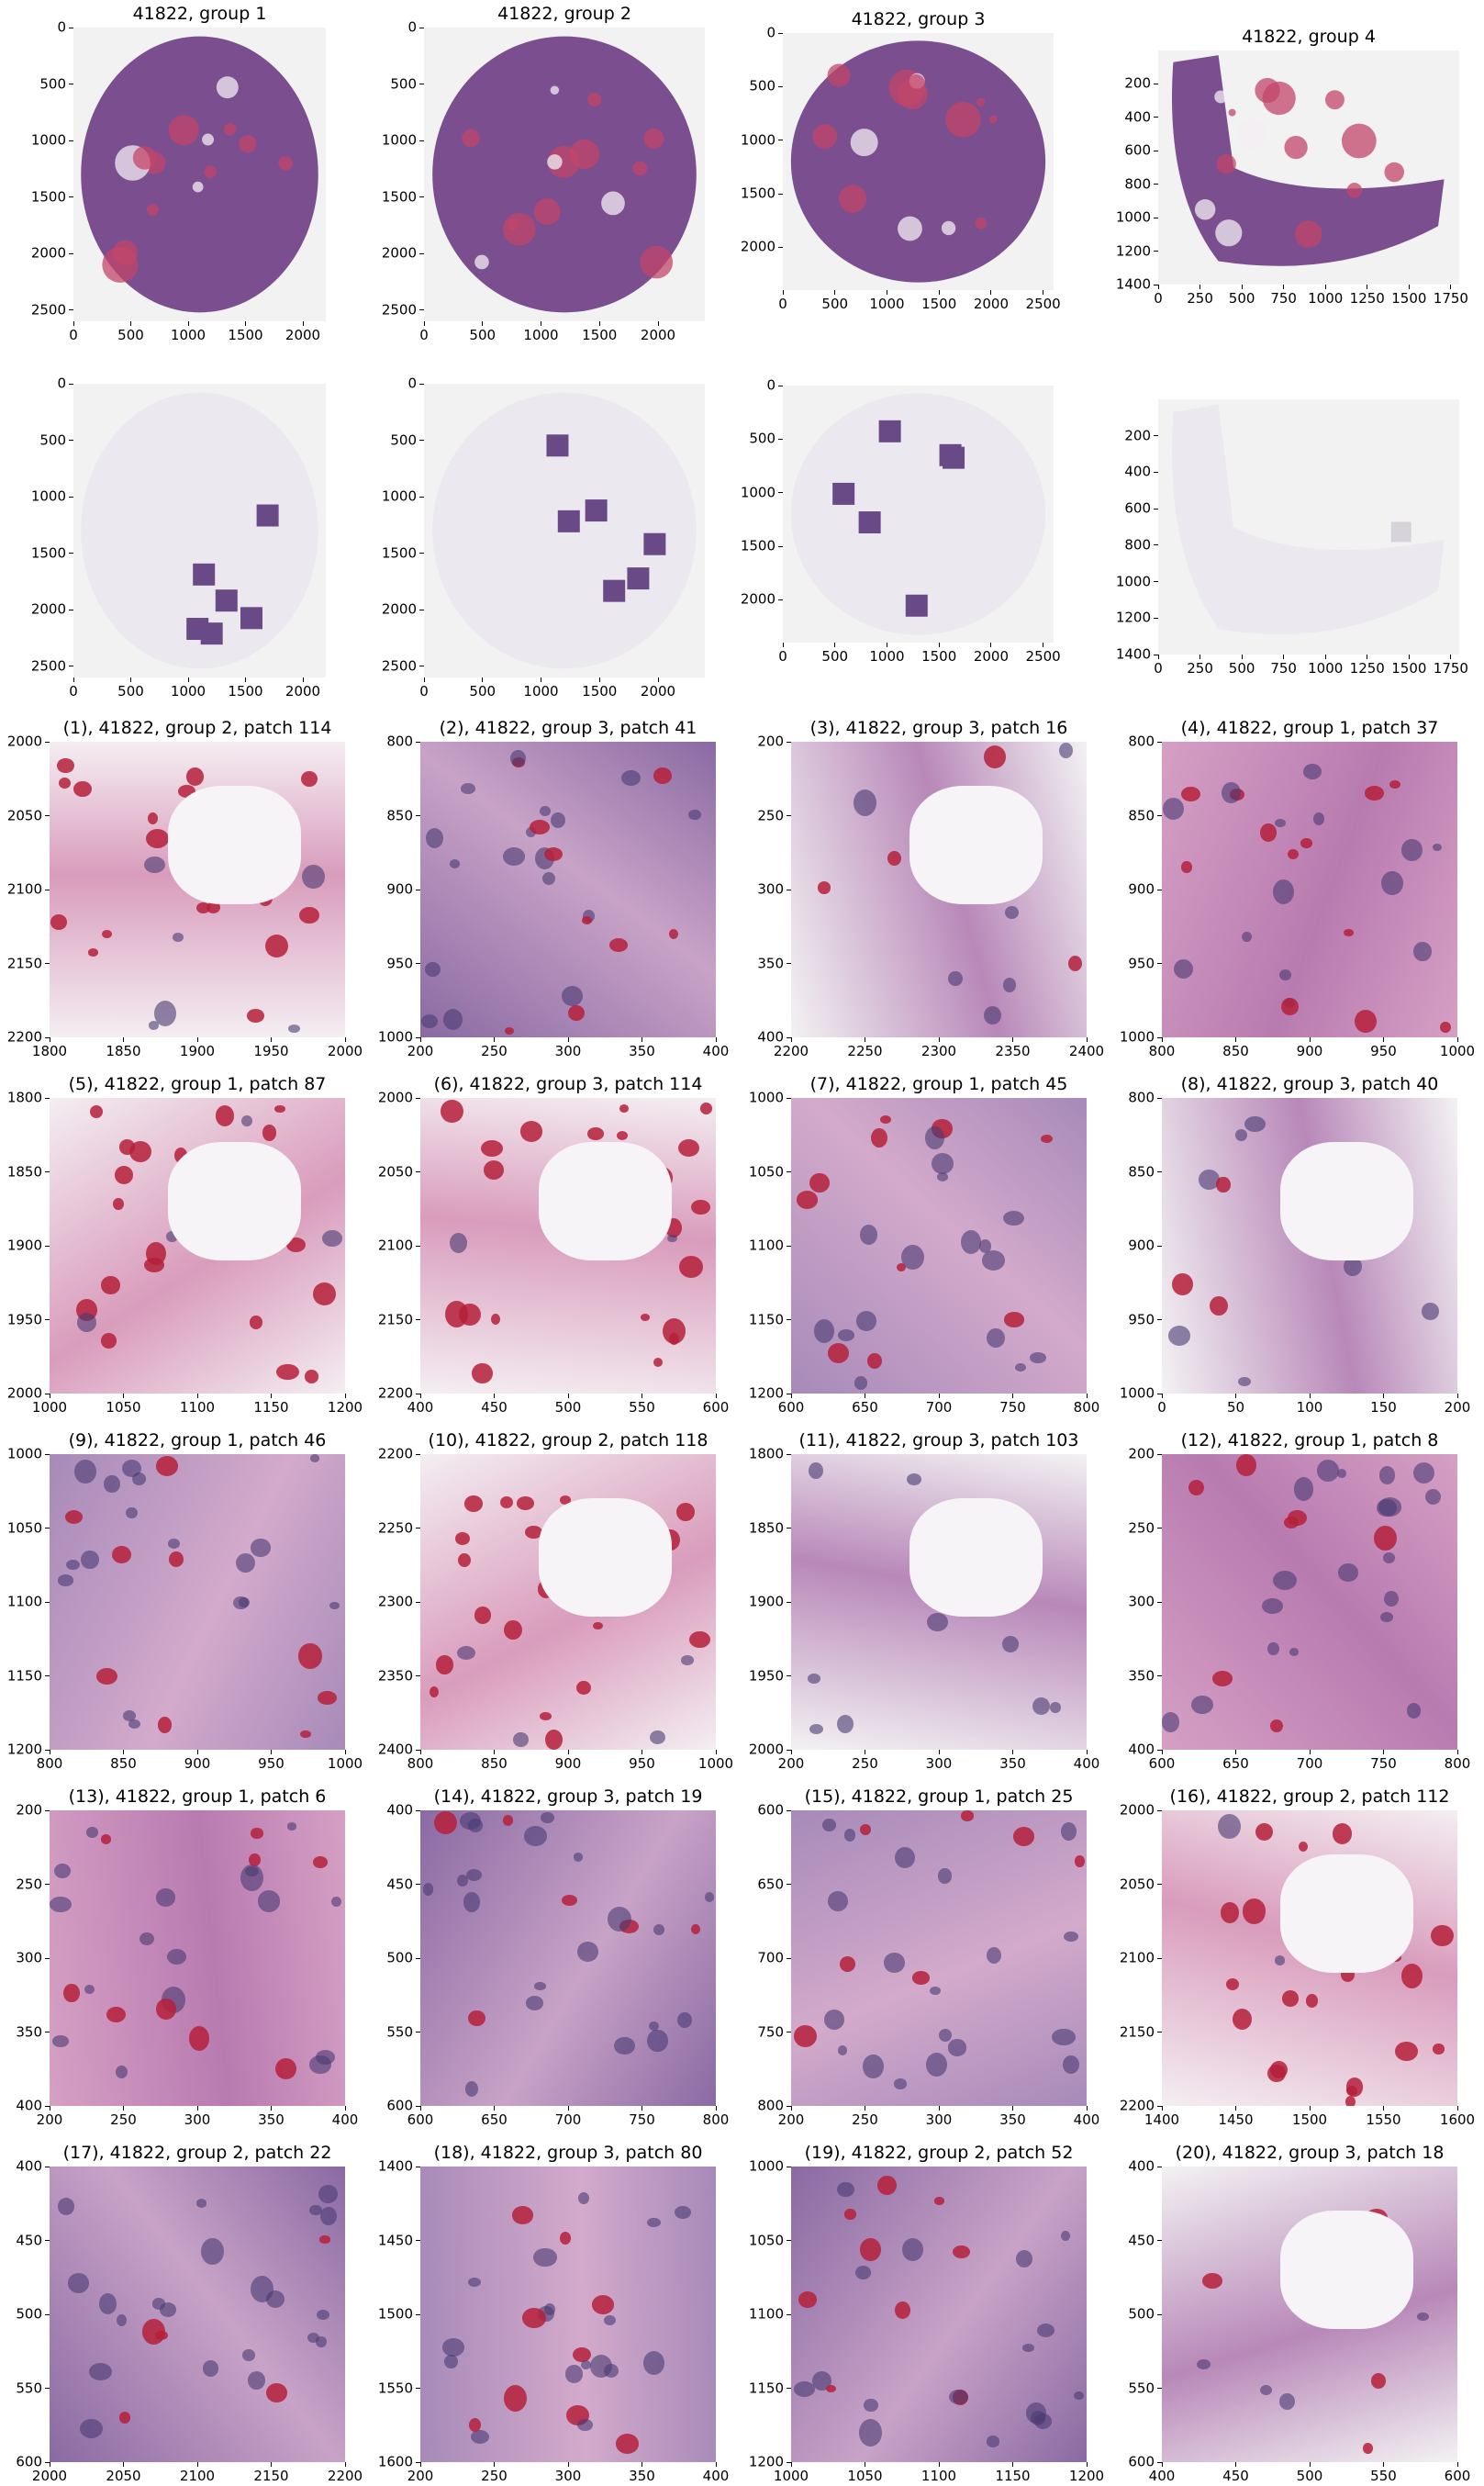 This screenshot has width=1484, height=2486. I want to click on y-tick-label: 1000, so click(757, 492).